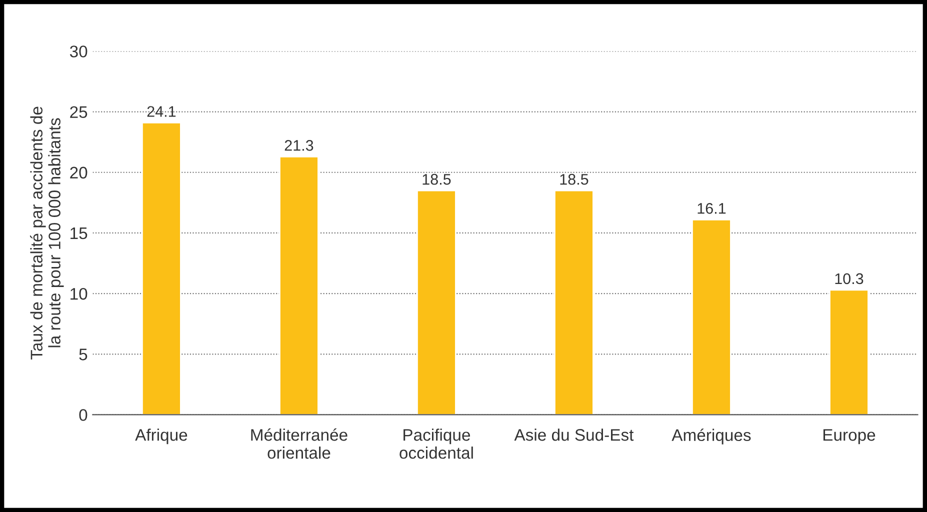 This screenshot has height=512, width=927. I want to click on y-tick-label: 15, so click(79, 234).